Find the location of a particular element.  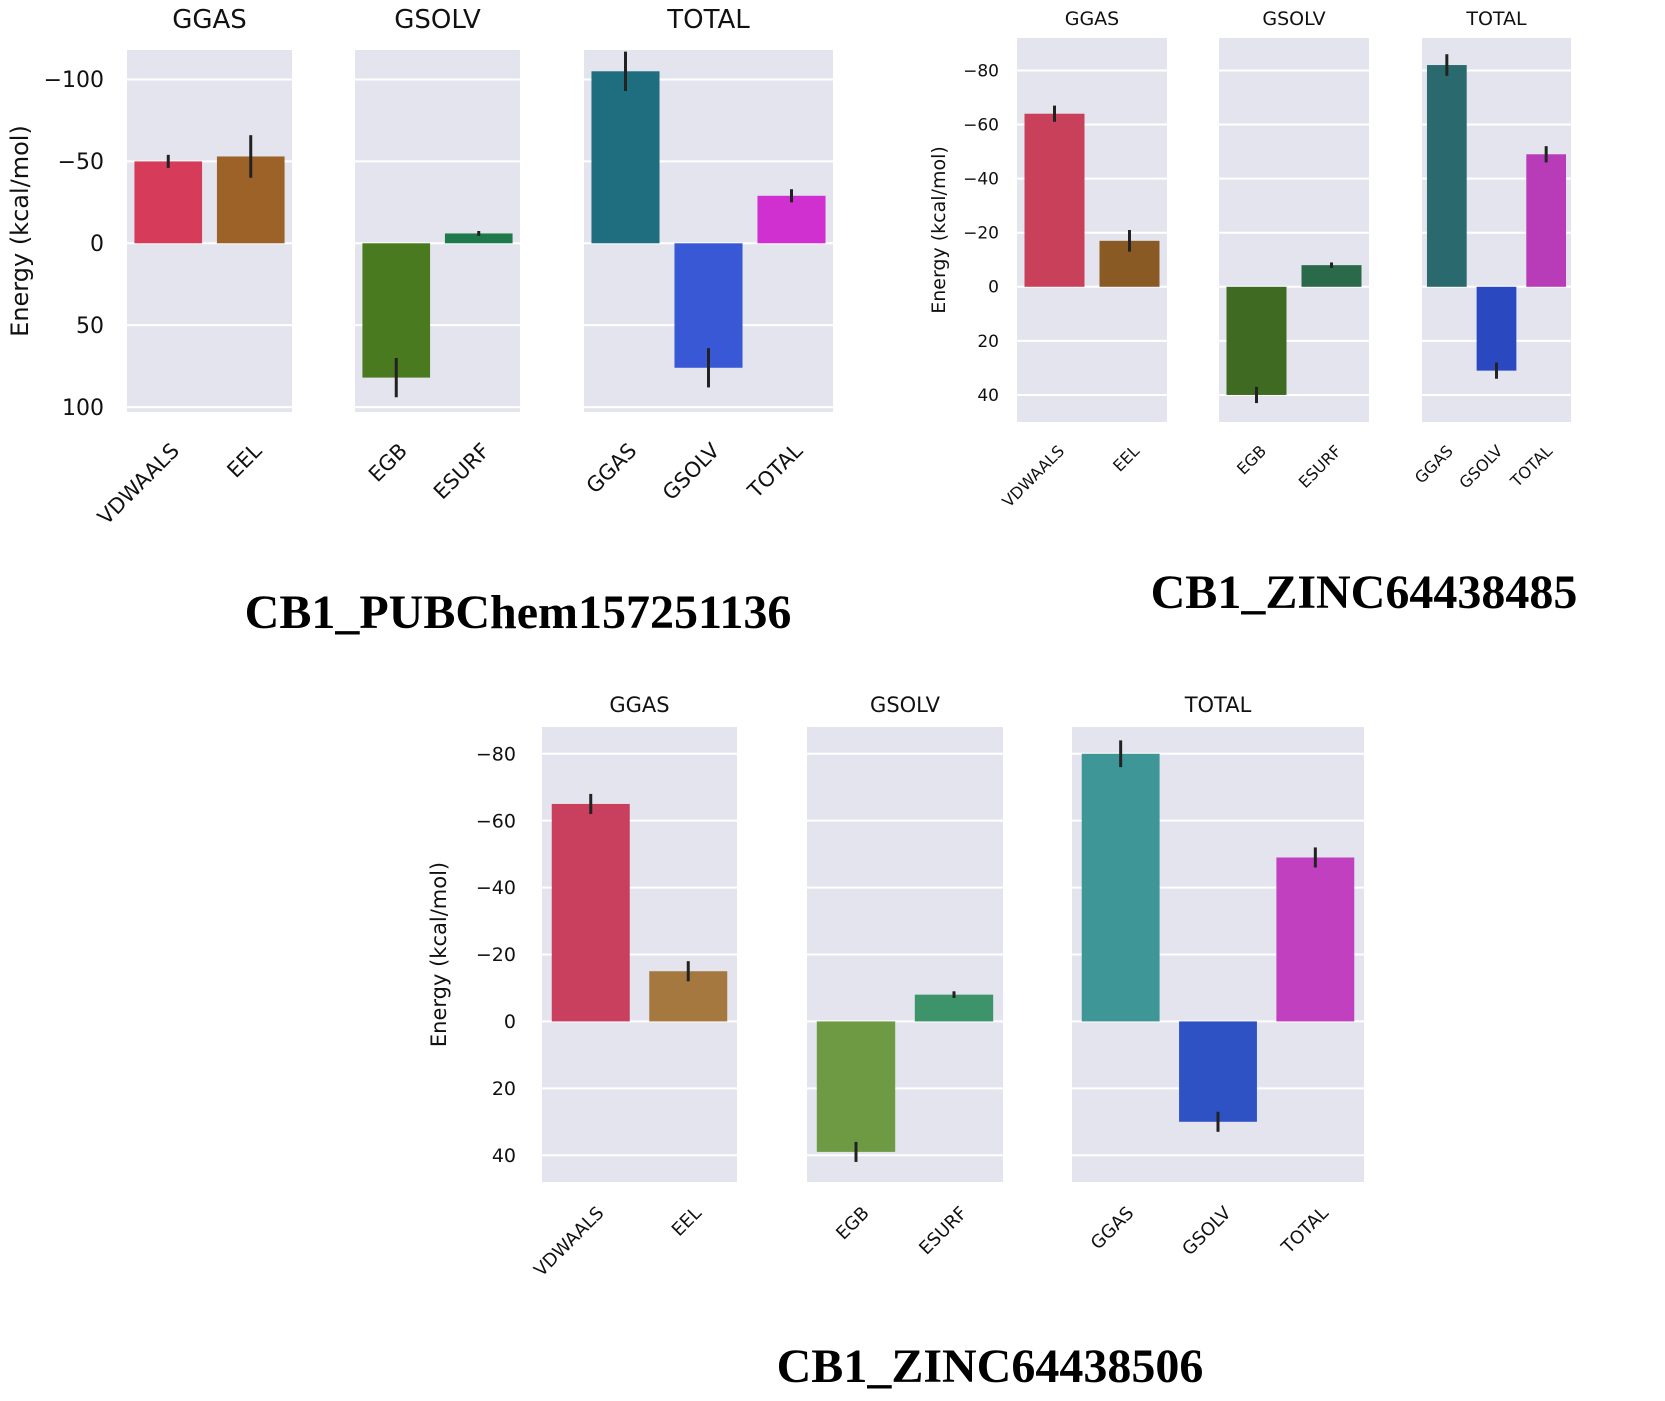

chart-caption: CB1_ZINC64438485 is located at coordinates (1364, 592).